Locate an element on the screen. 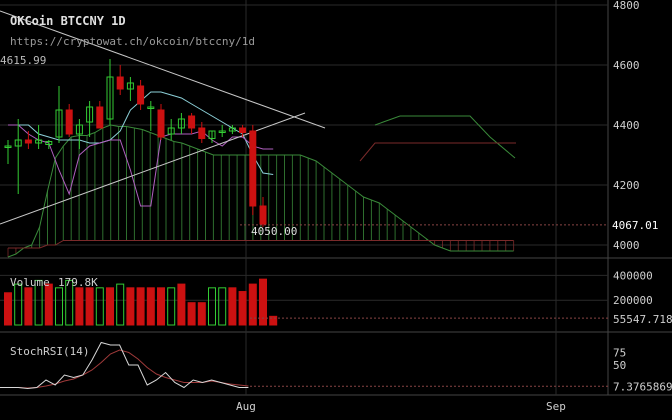 The height and width of the screenshot is (420, 672). volume-tick-label: 400000 is located at coordinates (633, 275).